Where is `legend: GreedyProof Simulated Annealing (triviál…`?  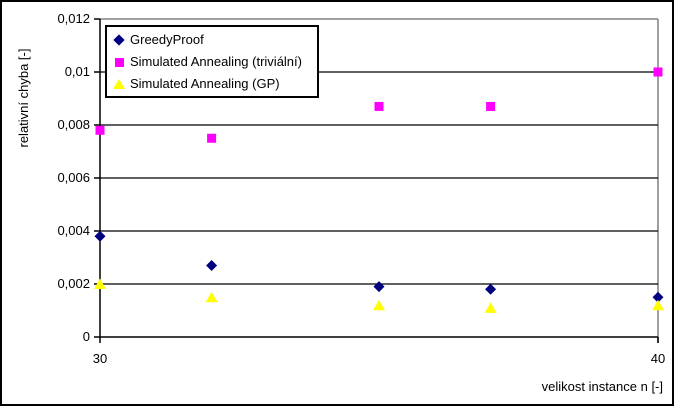 legend: GreedyProof Simulated Annealing (triviál… is located at coordinates (212, 61).